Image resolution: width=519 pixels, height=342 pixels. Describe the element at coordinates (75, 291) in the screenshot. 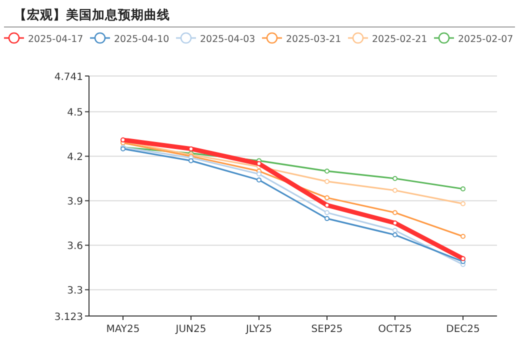

I see `y-tick-label: 3.3` at that location.